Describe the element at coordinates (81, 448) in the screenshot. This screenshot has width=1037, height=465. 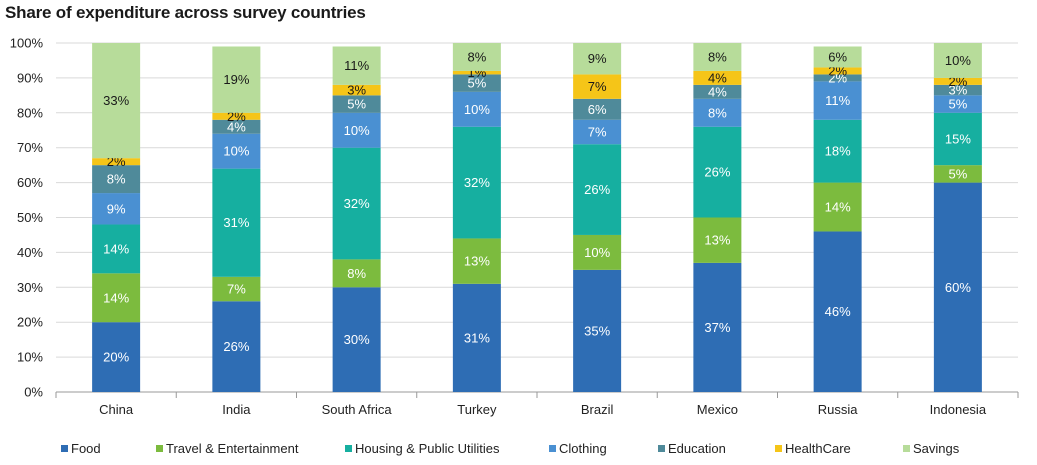
I see `legend-item: Food` at that location.